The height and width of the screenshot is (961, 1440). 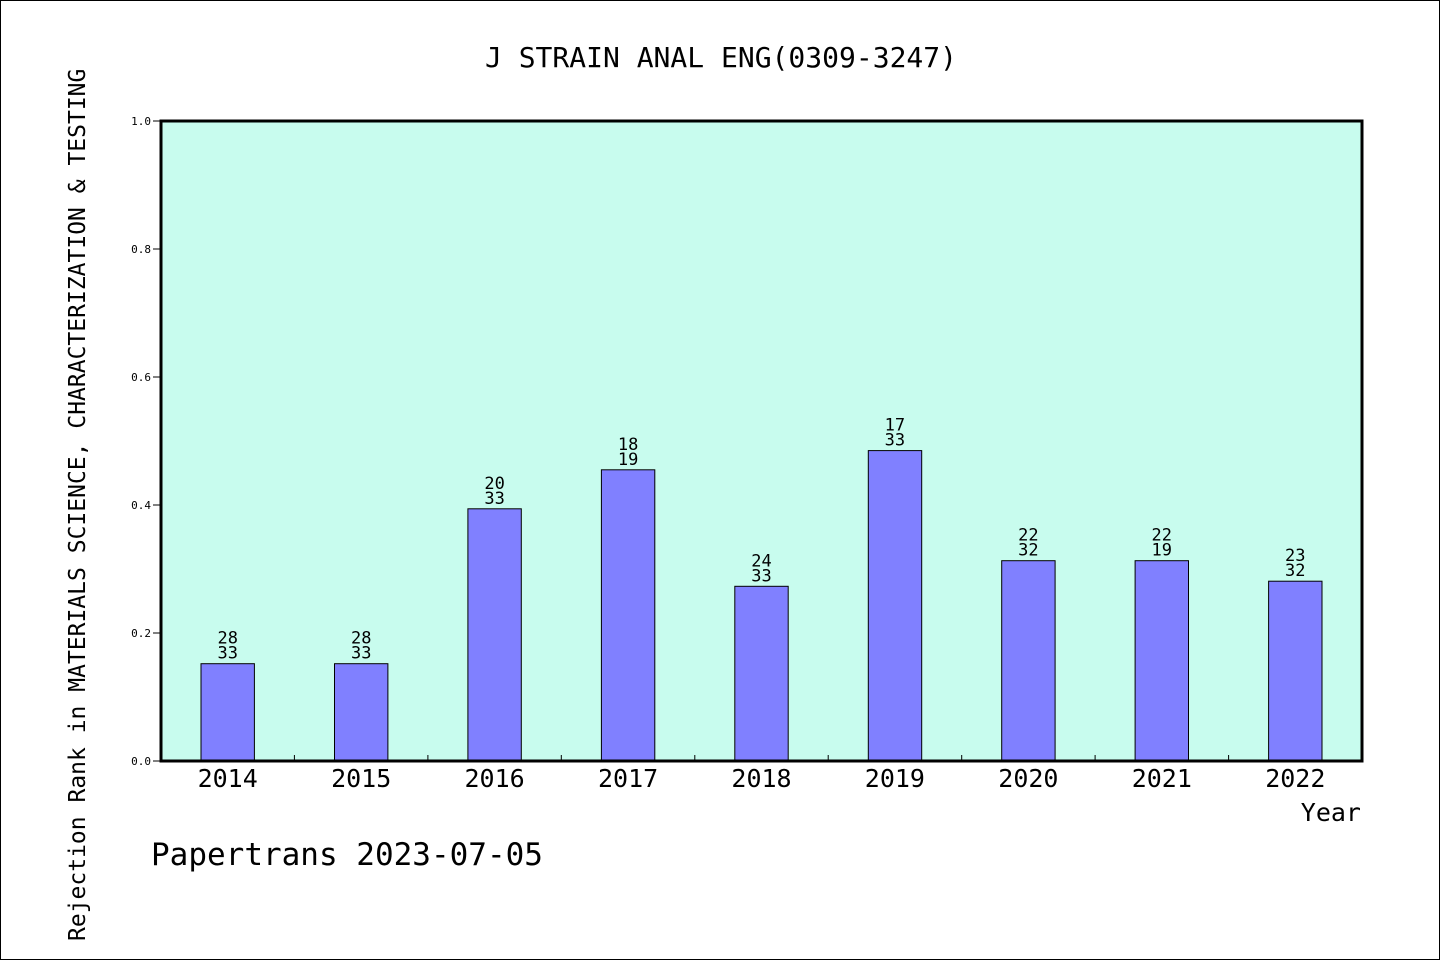 I want to click on footer-credit: Papertrans 2023-07-05, so click(x=347, y=855).